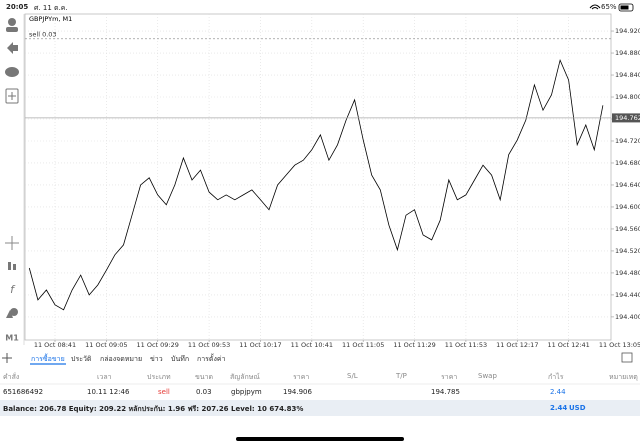 This screenshot has width=640, height=447. Describe the element at coordinates (627, 357) in the screenshot. I see `panel-icon` at that location.